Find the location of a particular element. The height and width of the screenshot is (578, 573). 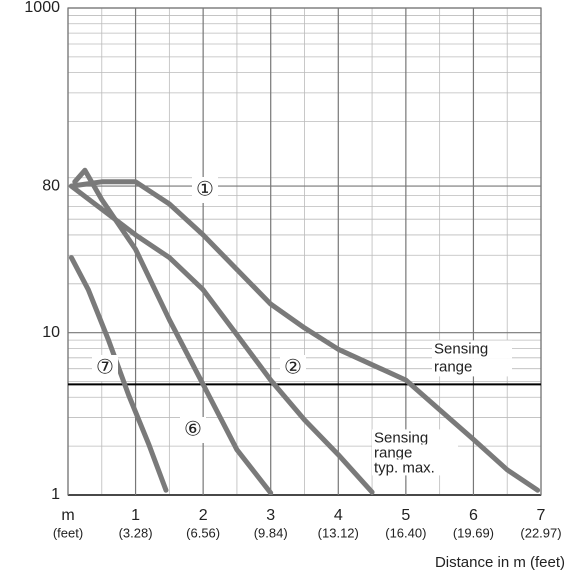

series-label: ① is located at coordinates (205, 189).